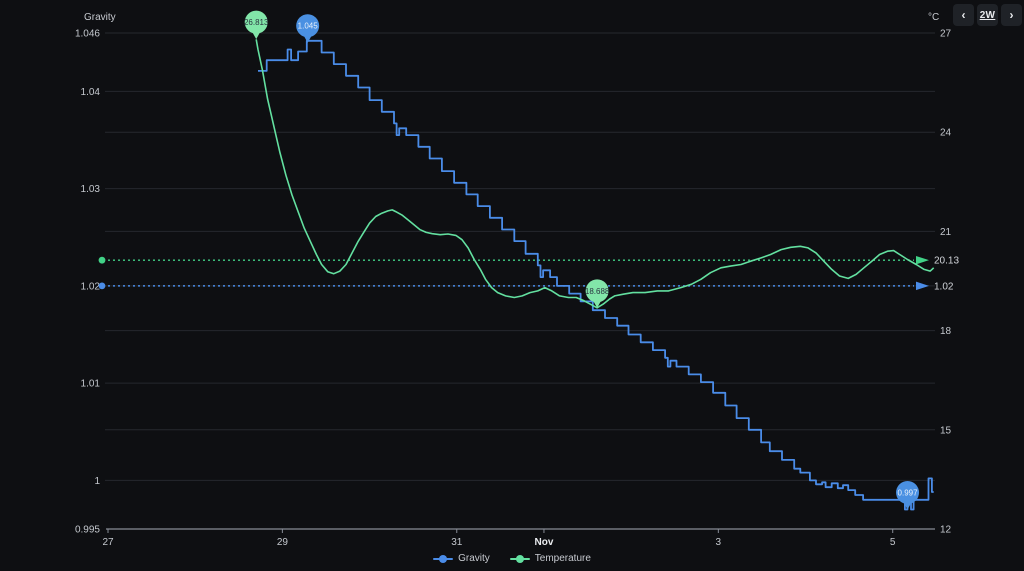  Describe the element at coordinates (946, 261) in the screenshot. I see `reference-value-label: 20.13` at that location.